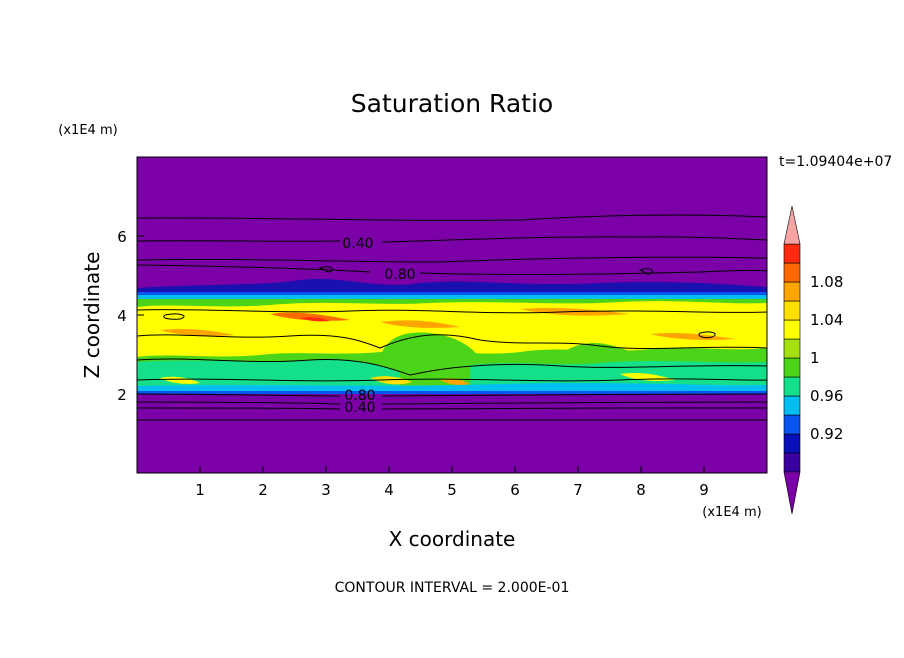  Describe the element at coordinates (357, 244) in the screenshot. I see `contour-label-1: 0.40` at that location.